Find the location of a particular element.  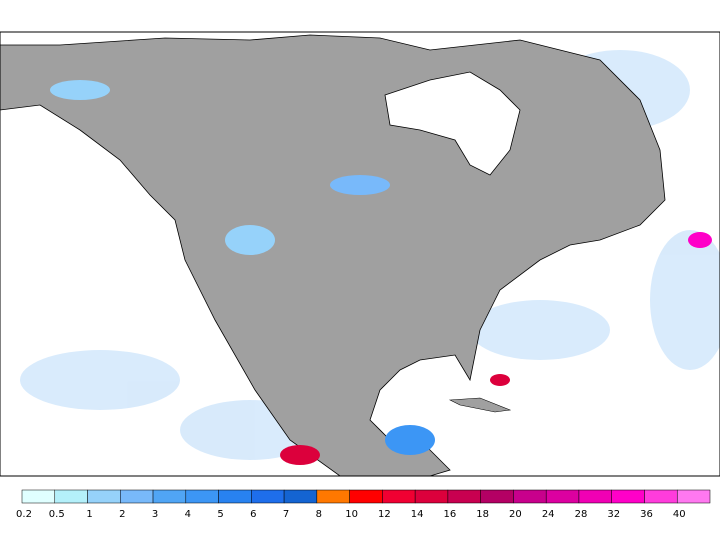

colorbar-label: 3 is located at coordinates (155, 514).